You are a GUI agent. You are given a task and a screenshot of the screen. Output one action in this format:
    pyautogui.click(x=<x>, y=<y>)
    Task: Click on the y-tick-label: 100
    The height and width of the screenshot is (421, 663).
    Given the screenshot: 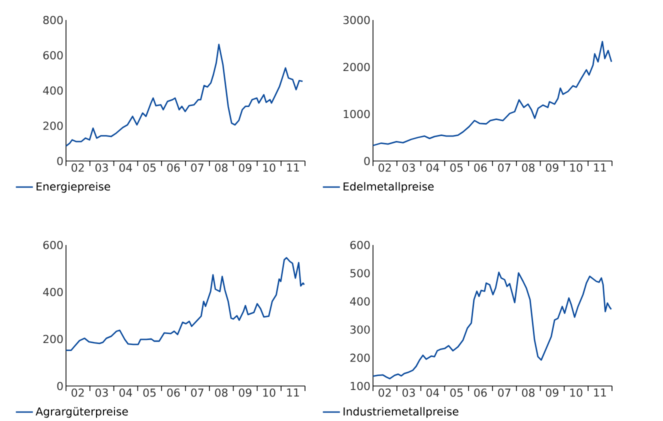 What is the action you would take?
    pyautogui.click(x=360, y=386)
    